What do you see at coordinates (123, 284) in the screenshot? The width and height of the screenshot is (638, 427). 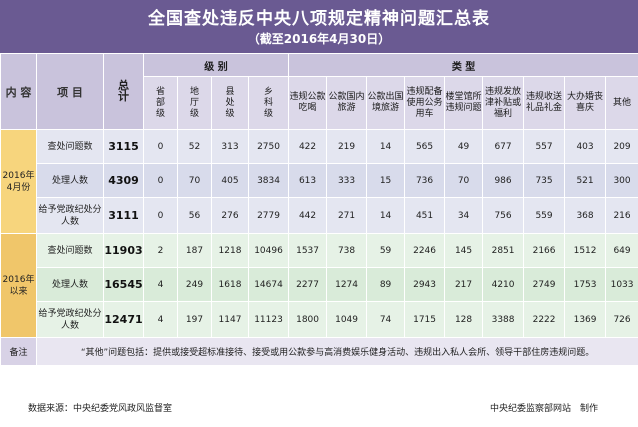 I see `total-cell: 16545` at bounding box center [123, 284].